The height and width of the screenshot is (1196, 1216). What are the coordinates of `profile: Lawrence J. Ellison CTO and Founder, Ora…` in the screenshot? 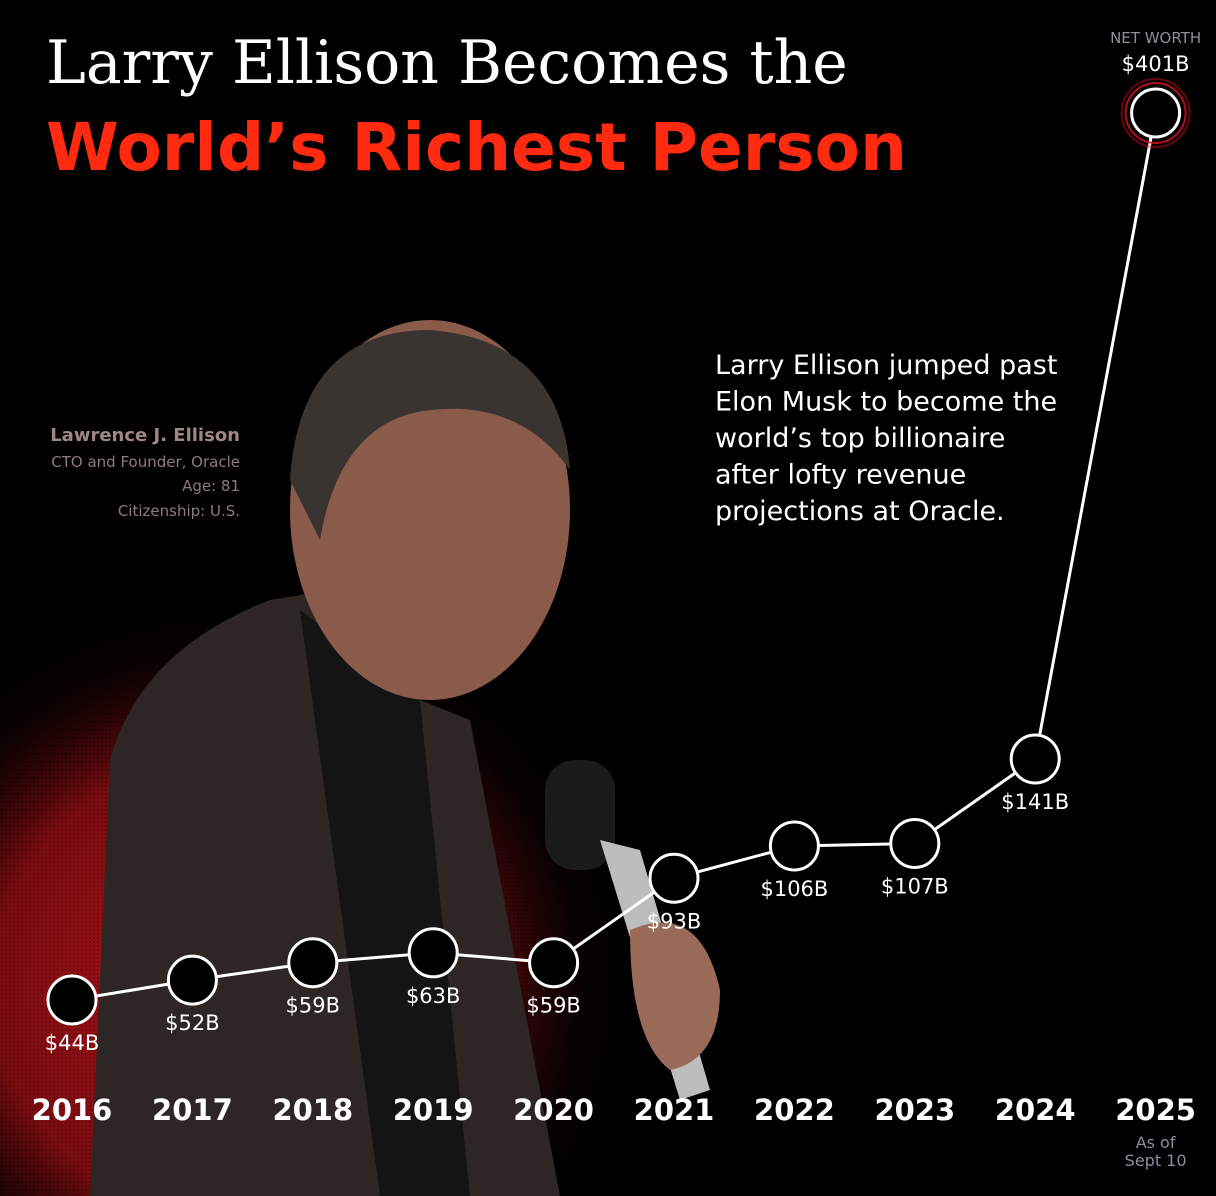 It's located at (145, 472).